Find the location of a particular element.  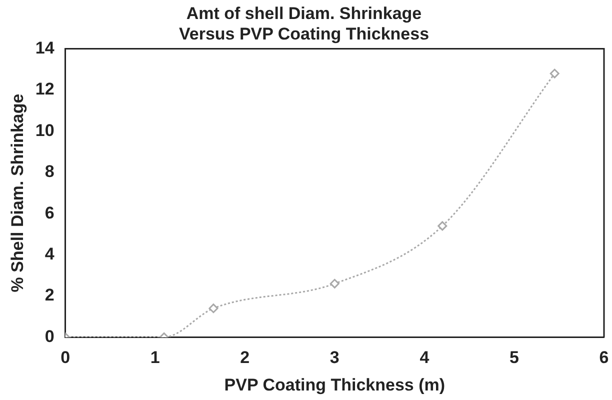

y-tick-label: 10 is located at coordinates (44, 130).